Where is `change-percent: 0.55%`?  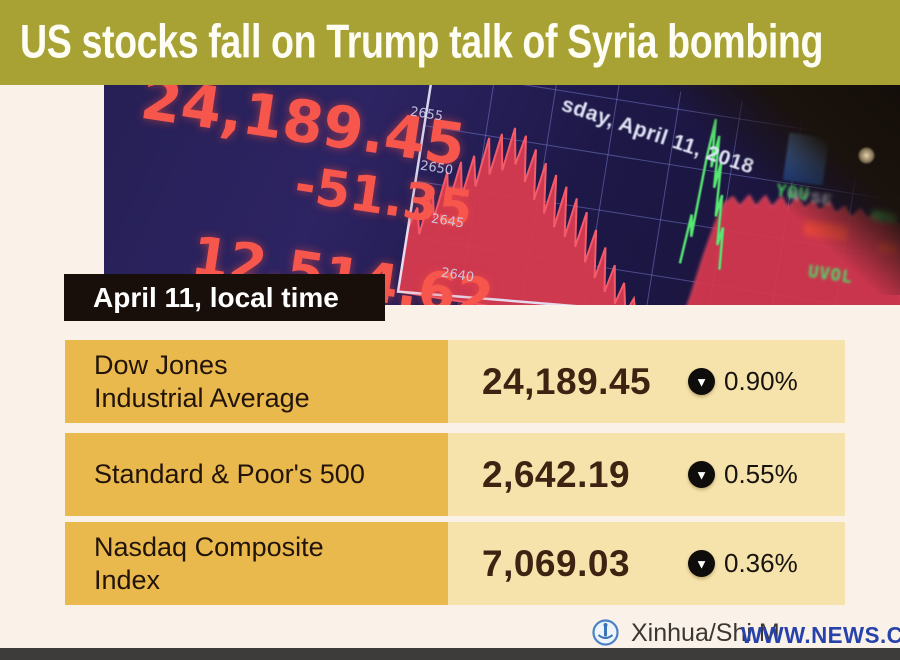 change-percent: 0.55% is located at coordinates (761, 474).